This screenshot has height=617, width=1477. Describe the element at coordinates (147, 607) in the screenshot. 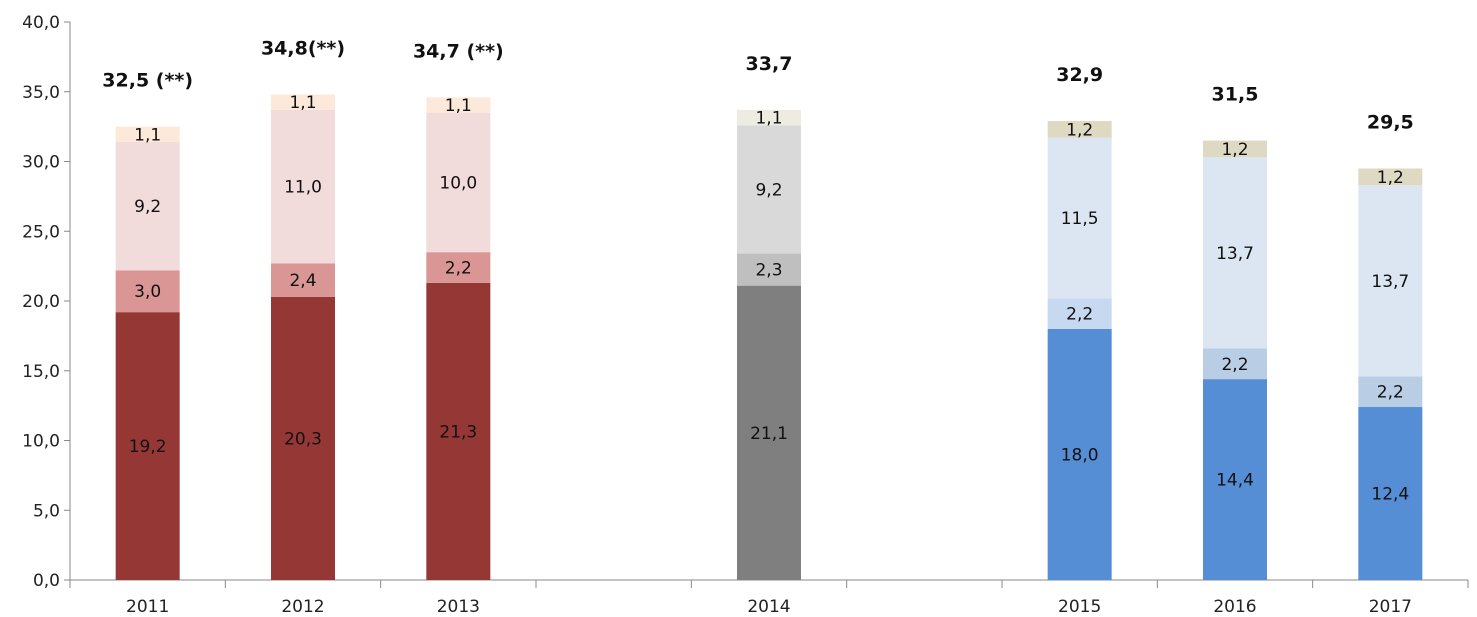

I see `x-tick-label: 2011` at that location.